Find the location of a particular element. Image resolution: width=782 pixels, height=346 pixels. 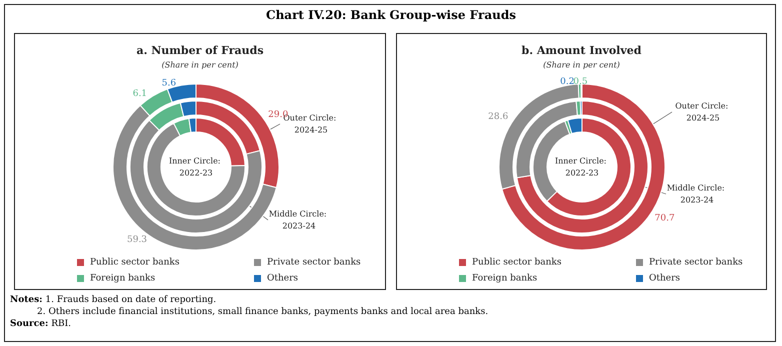

data-label: 5.6 is located at coordinates (169, 83).